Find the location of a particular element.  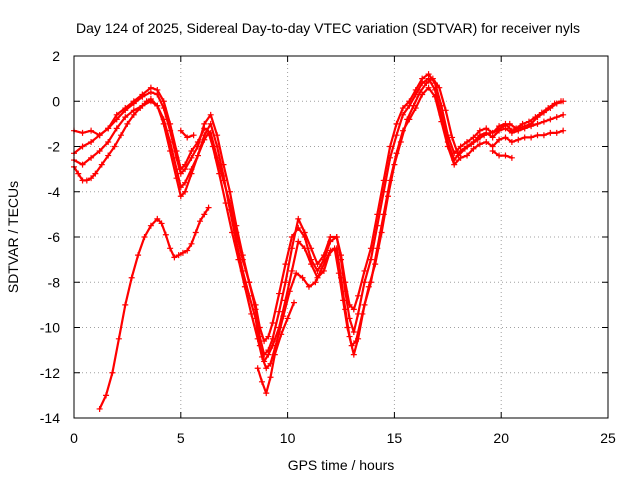

y-tick-label: -8 is located at coordinates (54, 282).